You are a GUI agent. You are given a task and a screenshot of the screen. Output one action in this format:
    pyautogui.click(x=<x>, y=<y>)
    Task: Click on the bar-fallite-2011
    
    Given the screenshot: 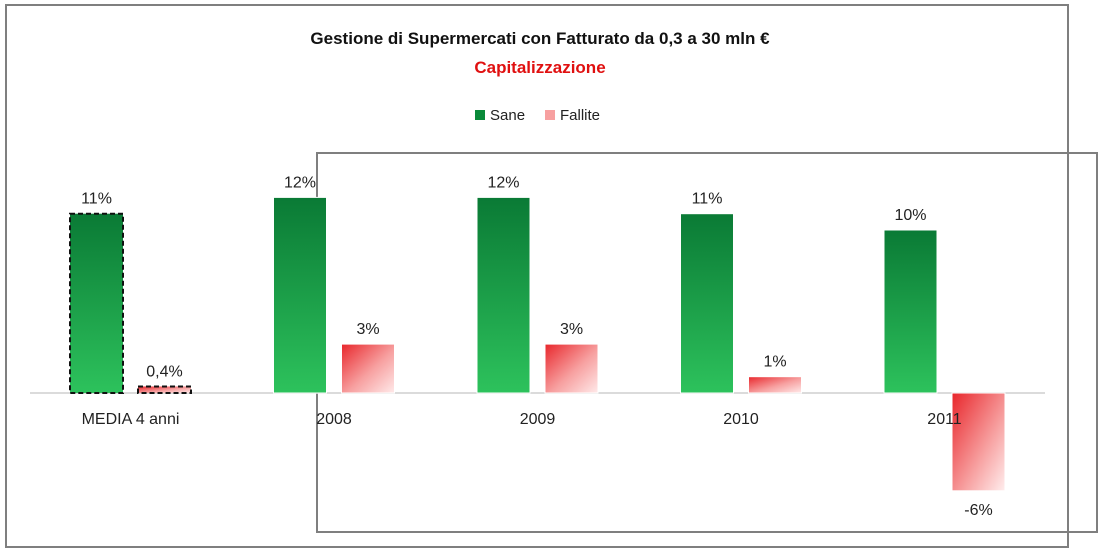 What is the action you would take?
    pyautogui.click(x=978, y=442)
    